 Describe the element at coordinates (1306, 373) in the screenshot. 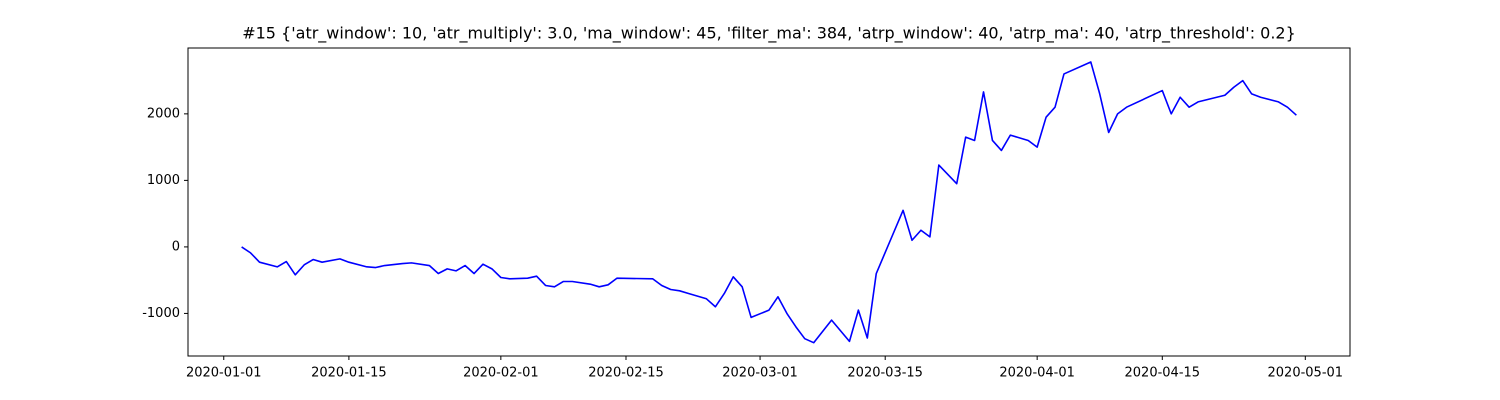

I see `x-tick-label: 2020-05-01` at that location.